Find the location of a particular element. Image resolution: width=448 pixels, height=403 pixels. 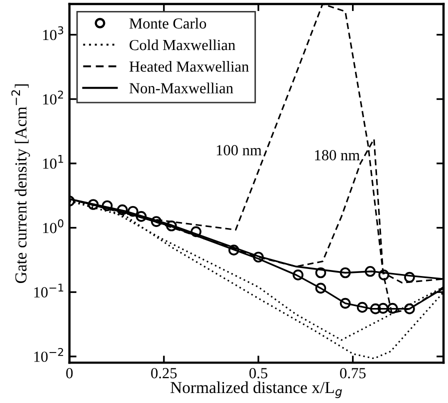

legend-label: Cold Maxwellian is located at coordinates (183, 44).